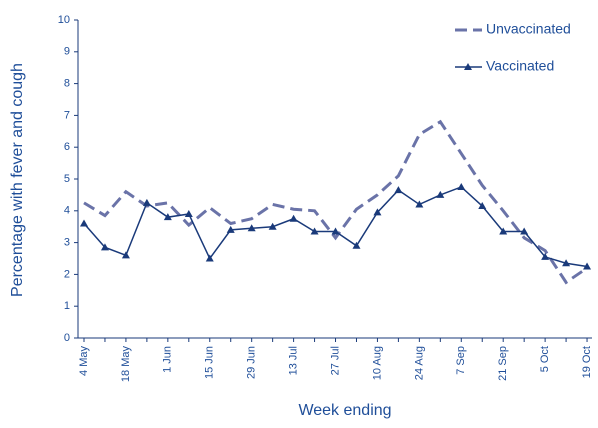  I want to click on y-tick-label: 7, so click(67, 115).